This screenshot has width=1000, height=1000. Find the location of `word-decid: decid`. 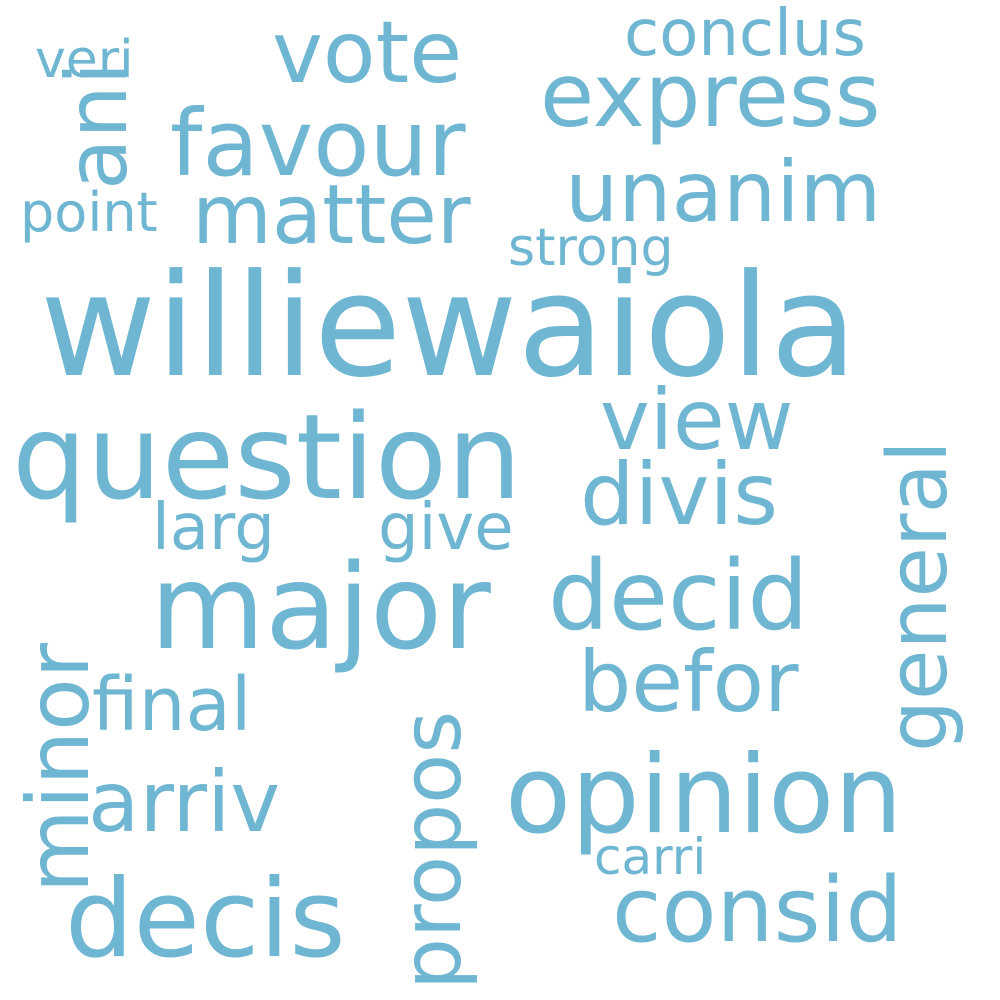

word-decid: decid is located at coordinates (678, 596).